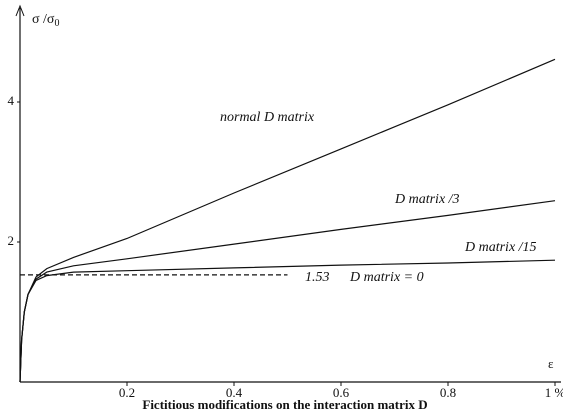 The height and width of the screenshot is (414, 563). What do you see at coordinates (317, 277) in the screenshot?
I see `value-label: 1.53` at bounding box center [317, 277].